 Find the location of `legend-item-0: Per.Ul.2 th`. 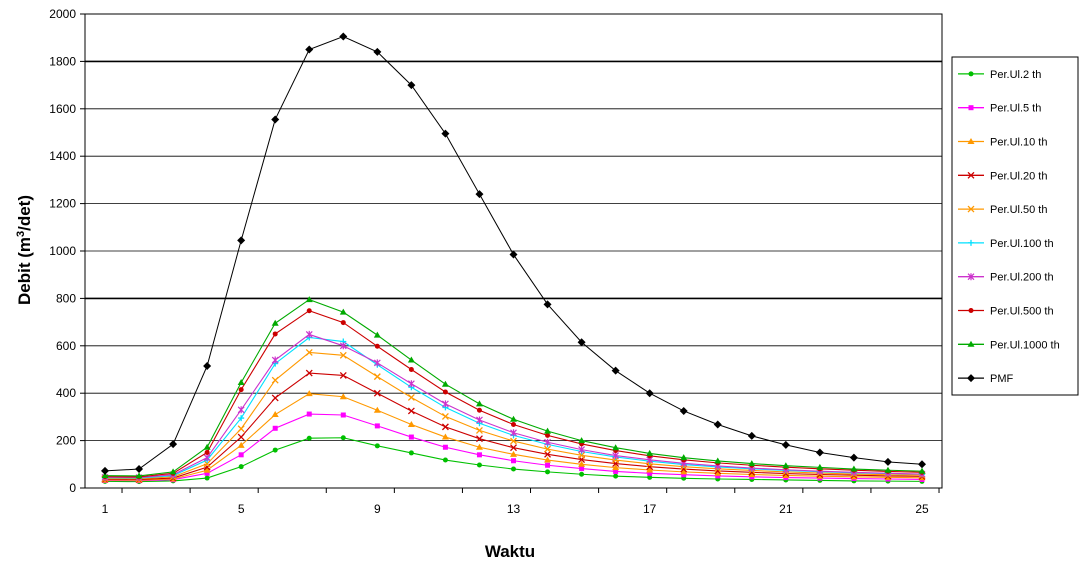

legend-item-0: Per.Ul.2 th is located at coordinates (999, 75).